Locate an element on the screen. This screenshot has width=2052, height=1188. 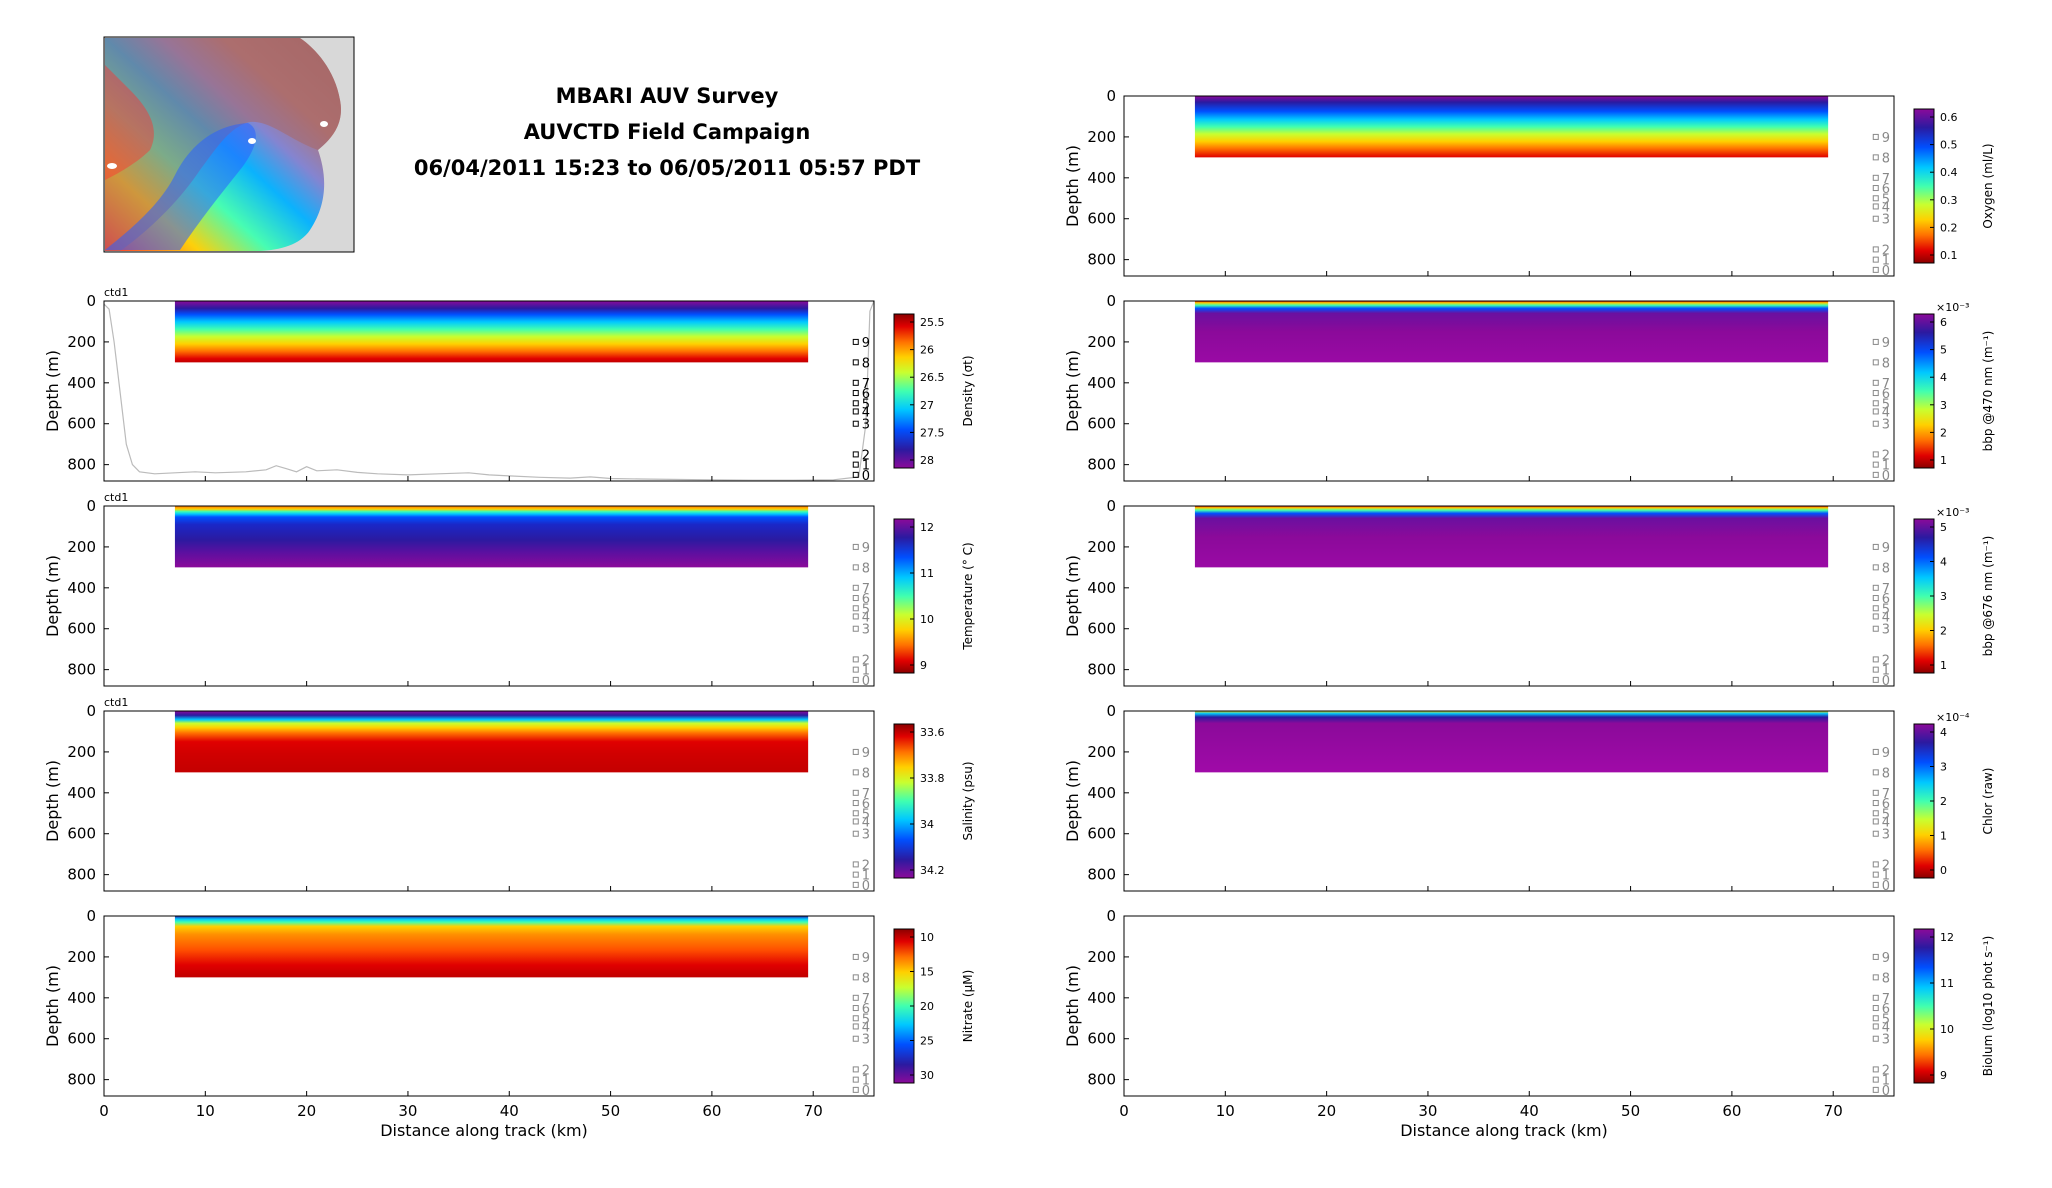
y-tick-label: 200 is located at coordinates (81, 752).